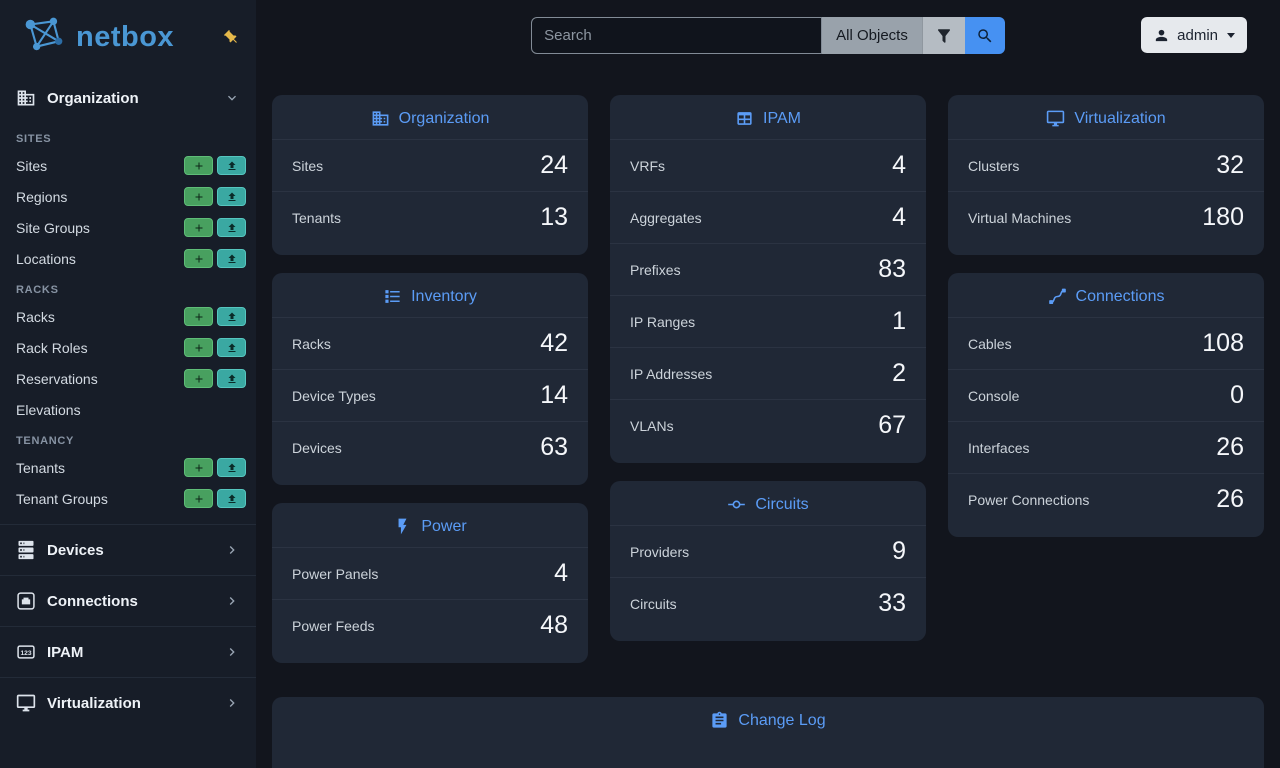 The width and height of the screenshot is (1280, 768). I want to click on stat-row-racks: Racks 42, so click(430, 343).